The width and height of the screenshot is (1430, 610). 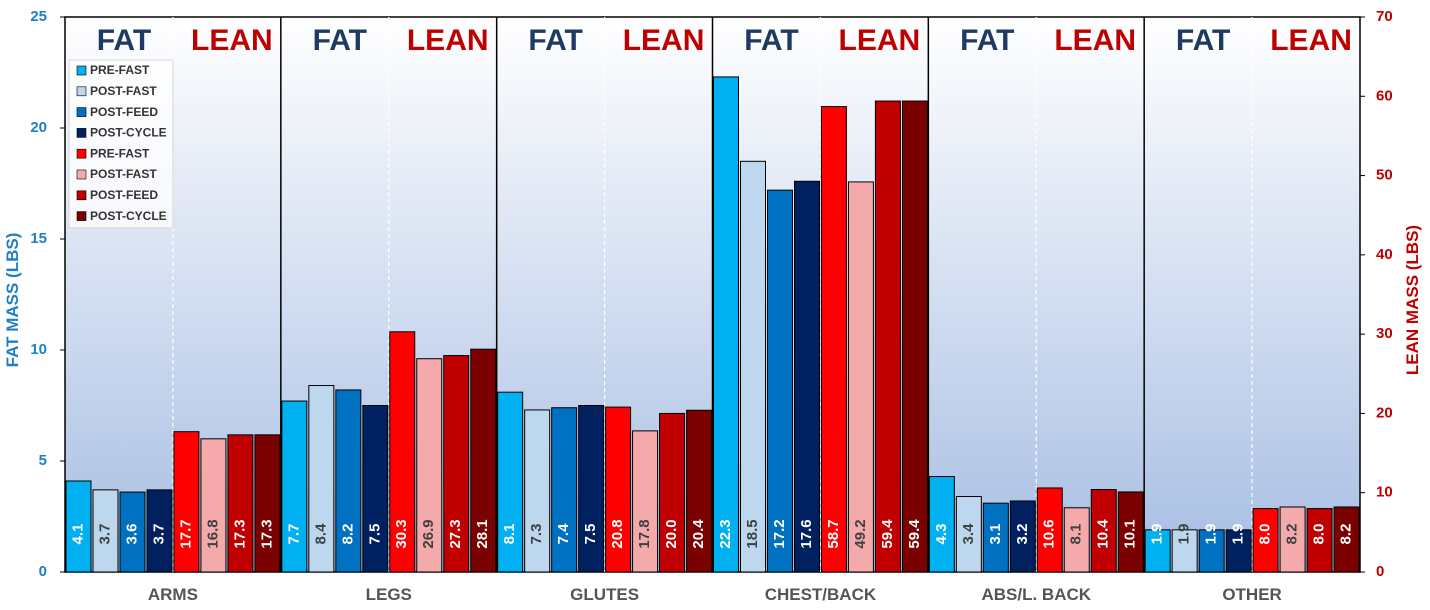 I want to click on right-axis: 0 10 20 30 40 50 60 70, so click(x=1376, y=294).